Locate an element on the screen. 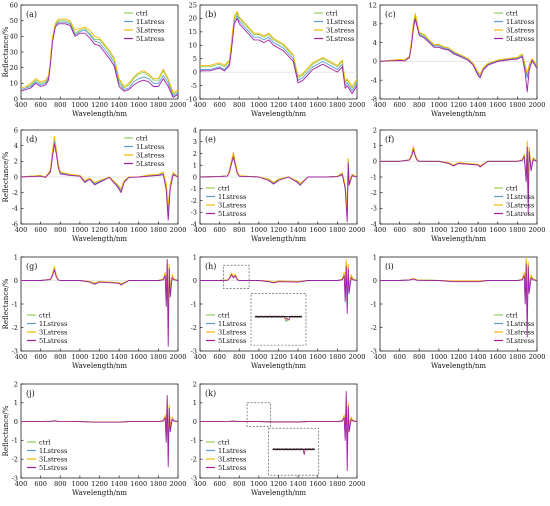 The height and width of the screenshot is (506, 550). series-line-1Lstress is located at coordinates (99, 59).